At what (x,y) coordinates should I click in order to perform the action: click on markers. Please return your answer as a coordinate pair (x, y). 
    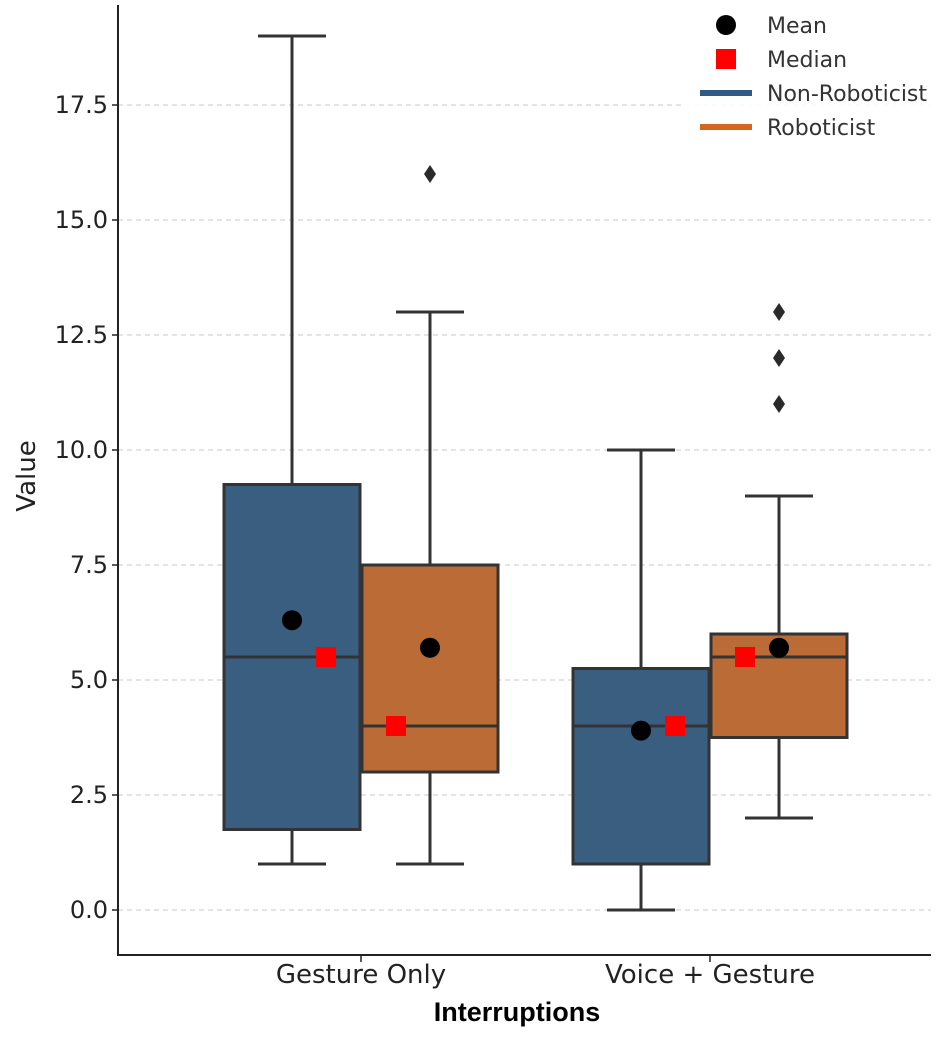
    Looking at the image, I should click on (535, 675).